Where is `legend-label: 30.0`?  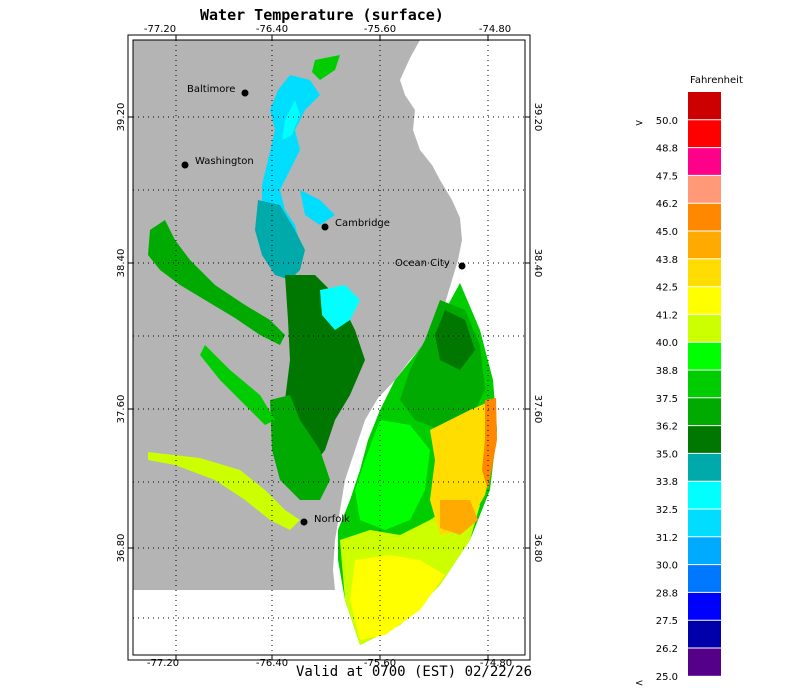
legend-label: 30.0 is located at coordinates (667, 566).